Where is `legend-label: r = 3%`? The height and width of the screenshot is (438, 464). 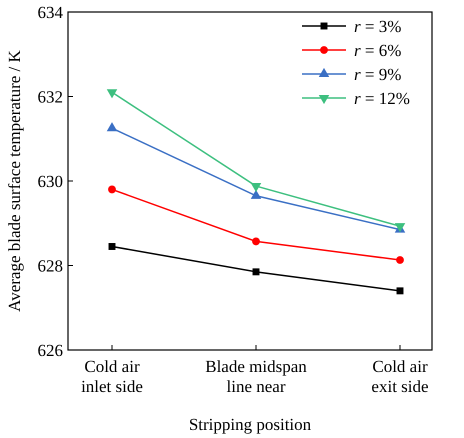
legend-label: r = 3% is located at coordinates (378, 26).